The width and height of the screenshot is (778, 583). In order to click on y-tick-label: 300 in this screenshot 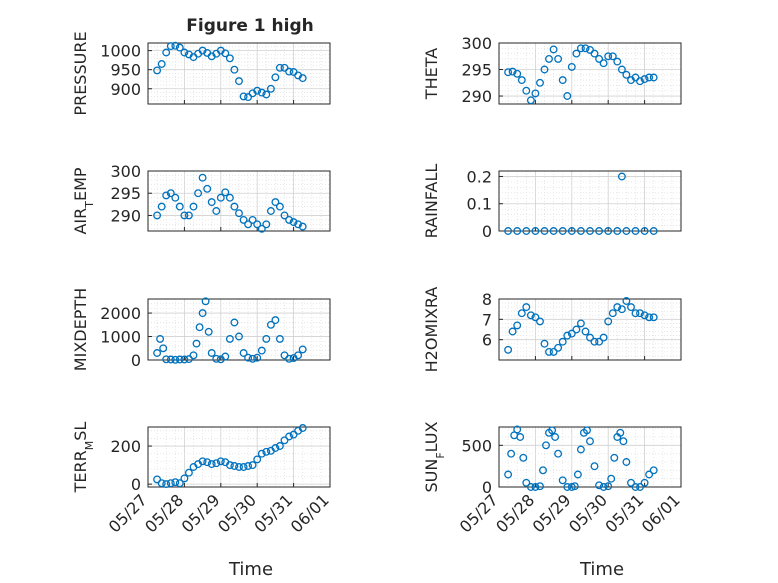, I will do `click(125, 171)`.